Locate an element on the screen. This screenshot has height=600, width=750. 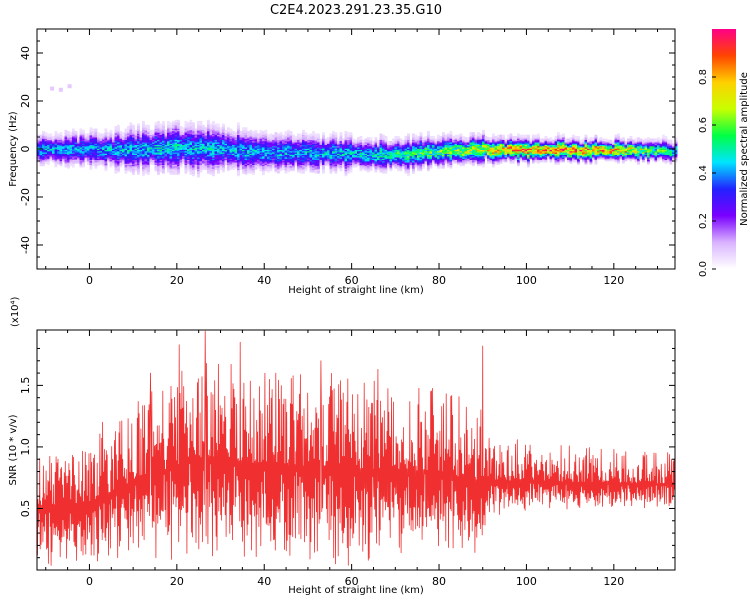
heatmap-cells is located at coordinates (357, 131).